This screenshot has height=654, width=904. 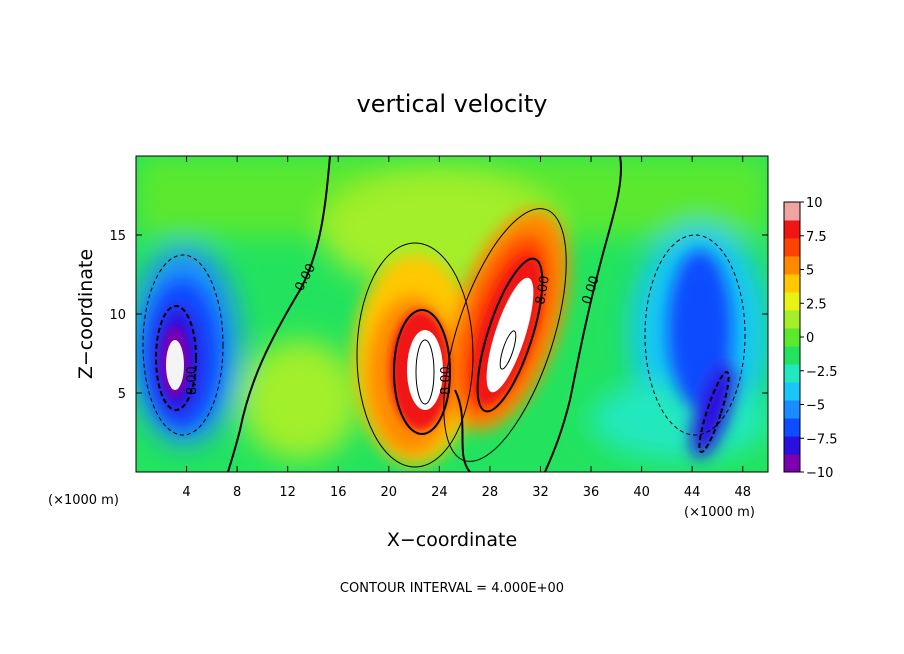 I want to click on left-min-peak, so click(x=175, y=365).